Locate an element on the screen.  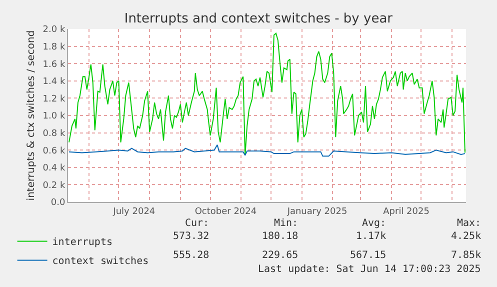
text: 180.18 is located at coordinates (280, 236).